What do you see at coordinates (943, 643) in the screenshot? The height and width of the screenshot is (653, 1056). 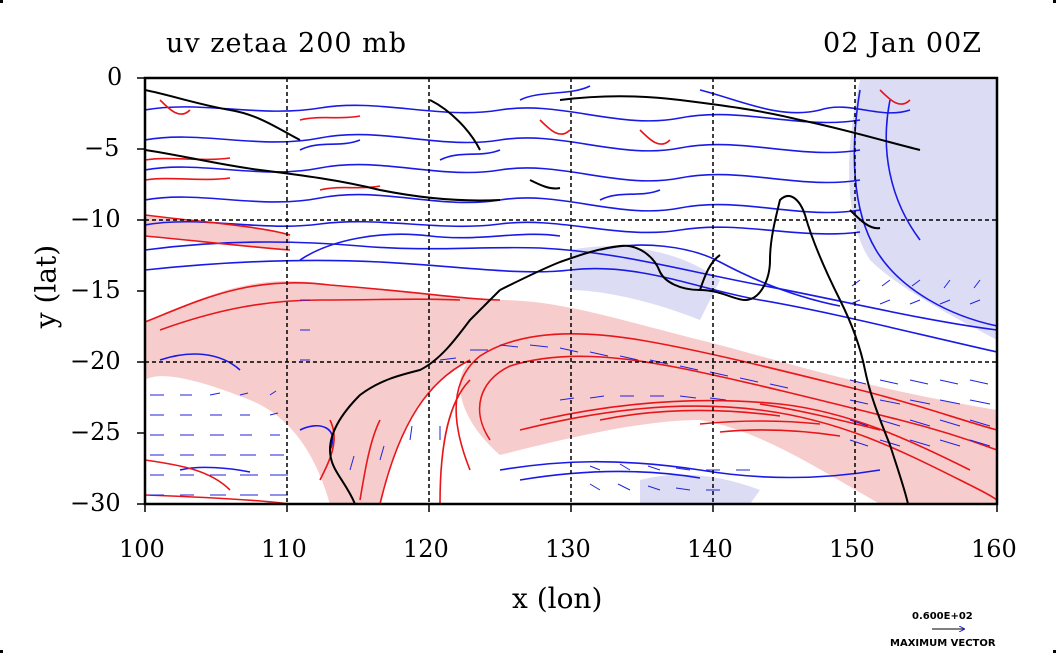 I see `vector-scale-caption: MAXIMUM VECTOR` at bounding box center [943, 643].